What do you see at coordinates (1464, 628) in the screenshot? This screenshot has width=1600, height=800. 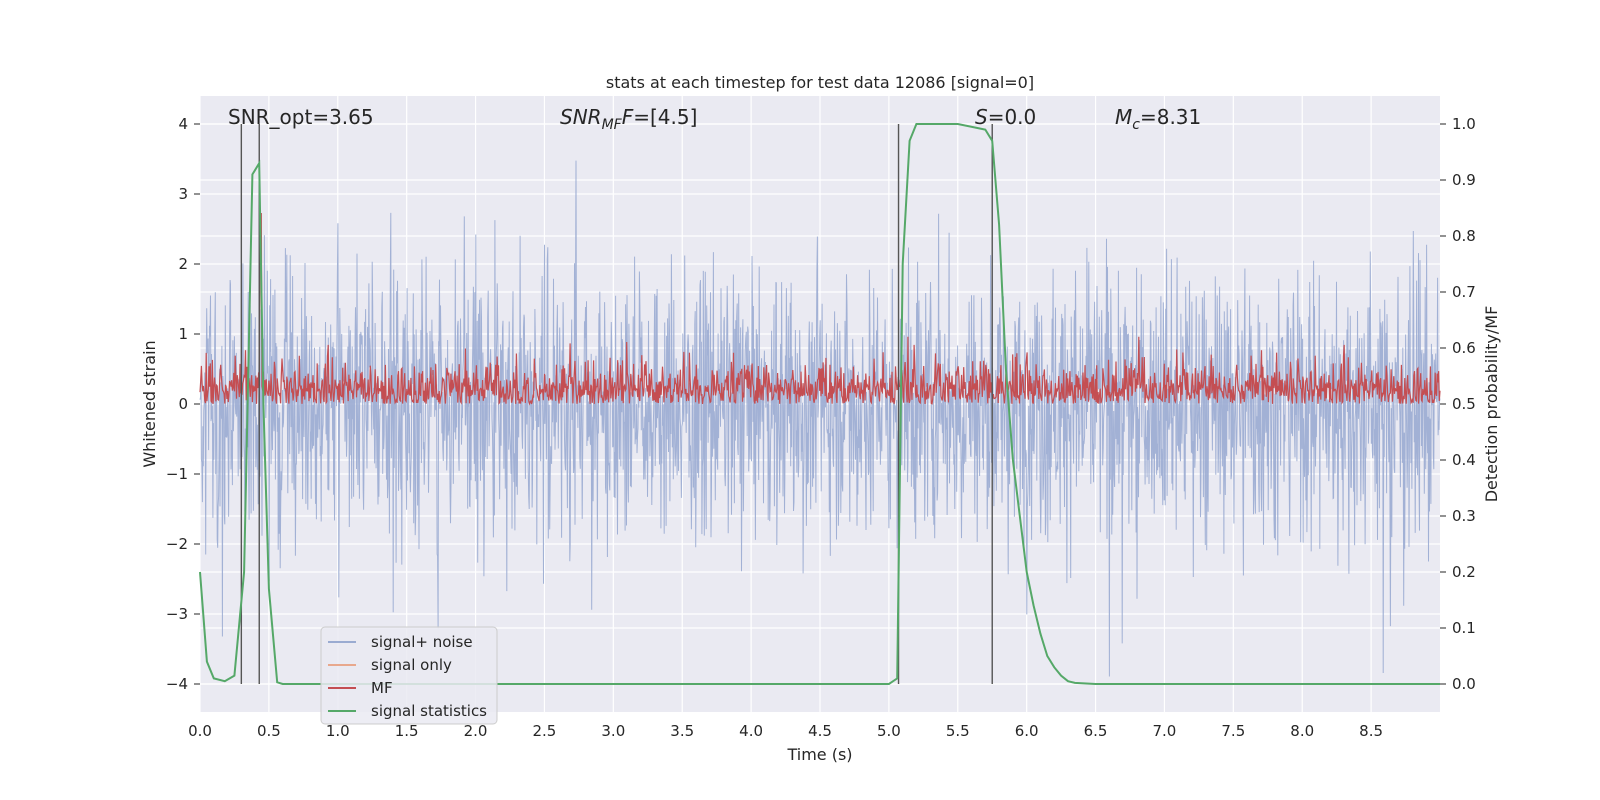 I see `y2-tick-label: 0.1` at bounding box center [1464, 628].